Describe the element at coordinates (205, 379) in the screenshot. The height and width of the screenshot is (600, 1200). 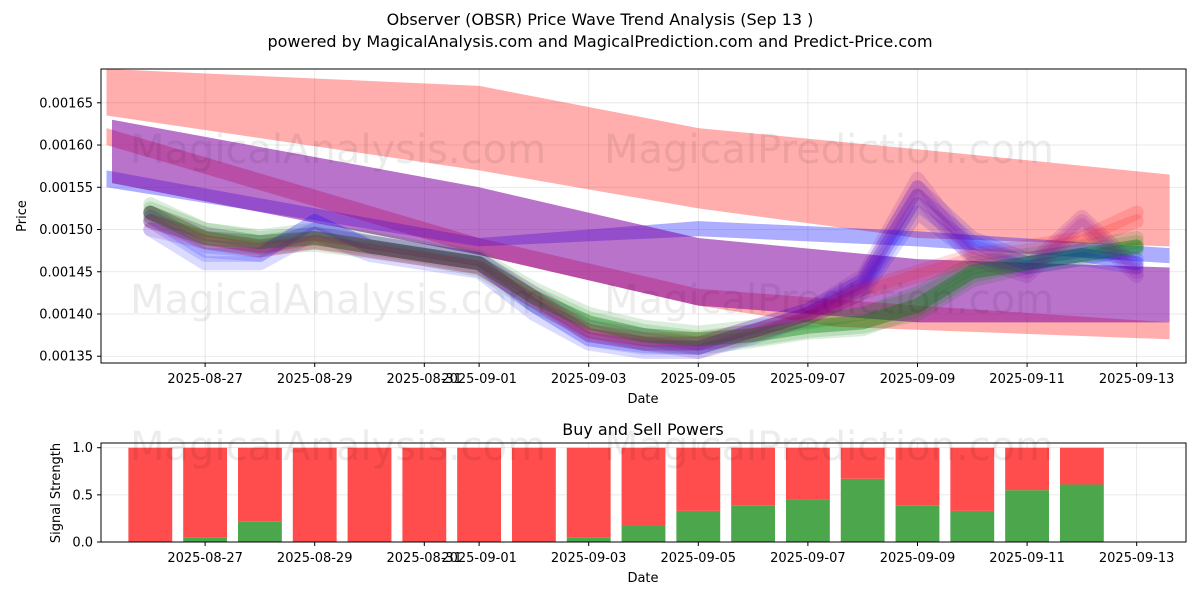
I see `price-x-tick-label: 2025-08-27` at that location.